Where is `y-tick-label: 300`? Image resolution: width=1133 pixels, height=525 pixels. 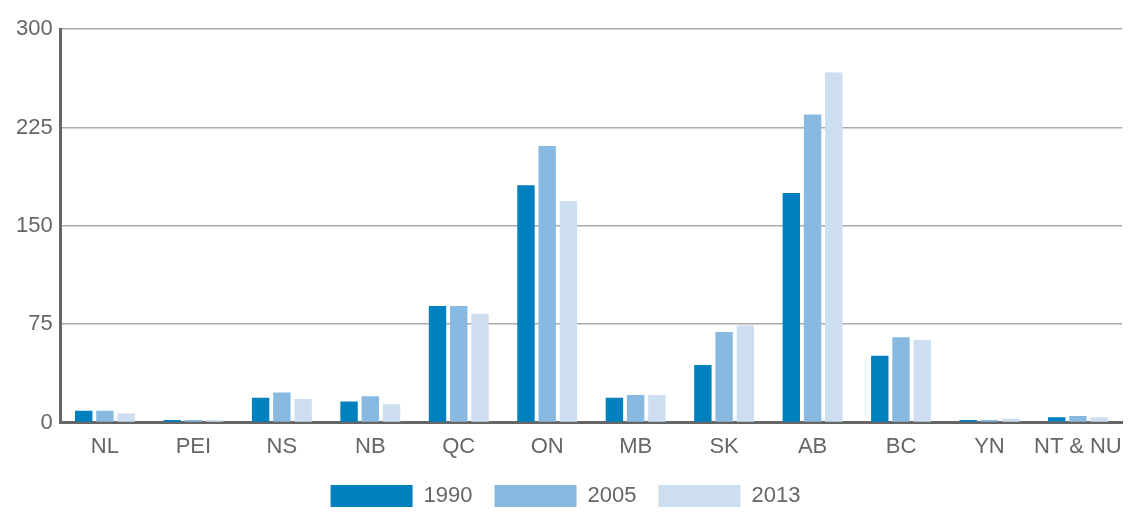 y-tick-label: 300 is located at coordinates (34, 28).